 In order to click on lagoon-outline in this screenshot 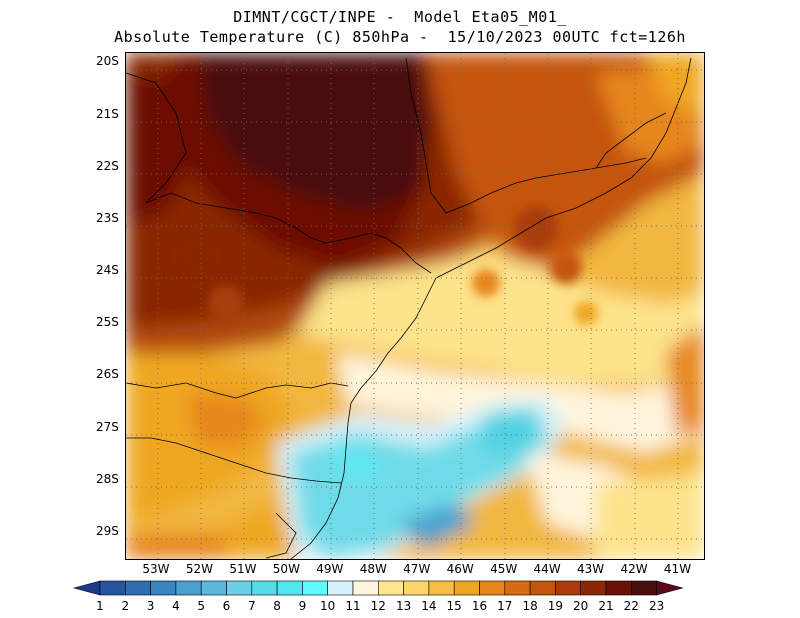, I will do `click(281, 535)`.